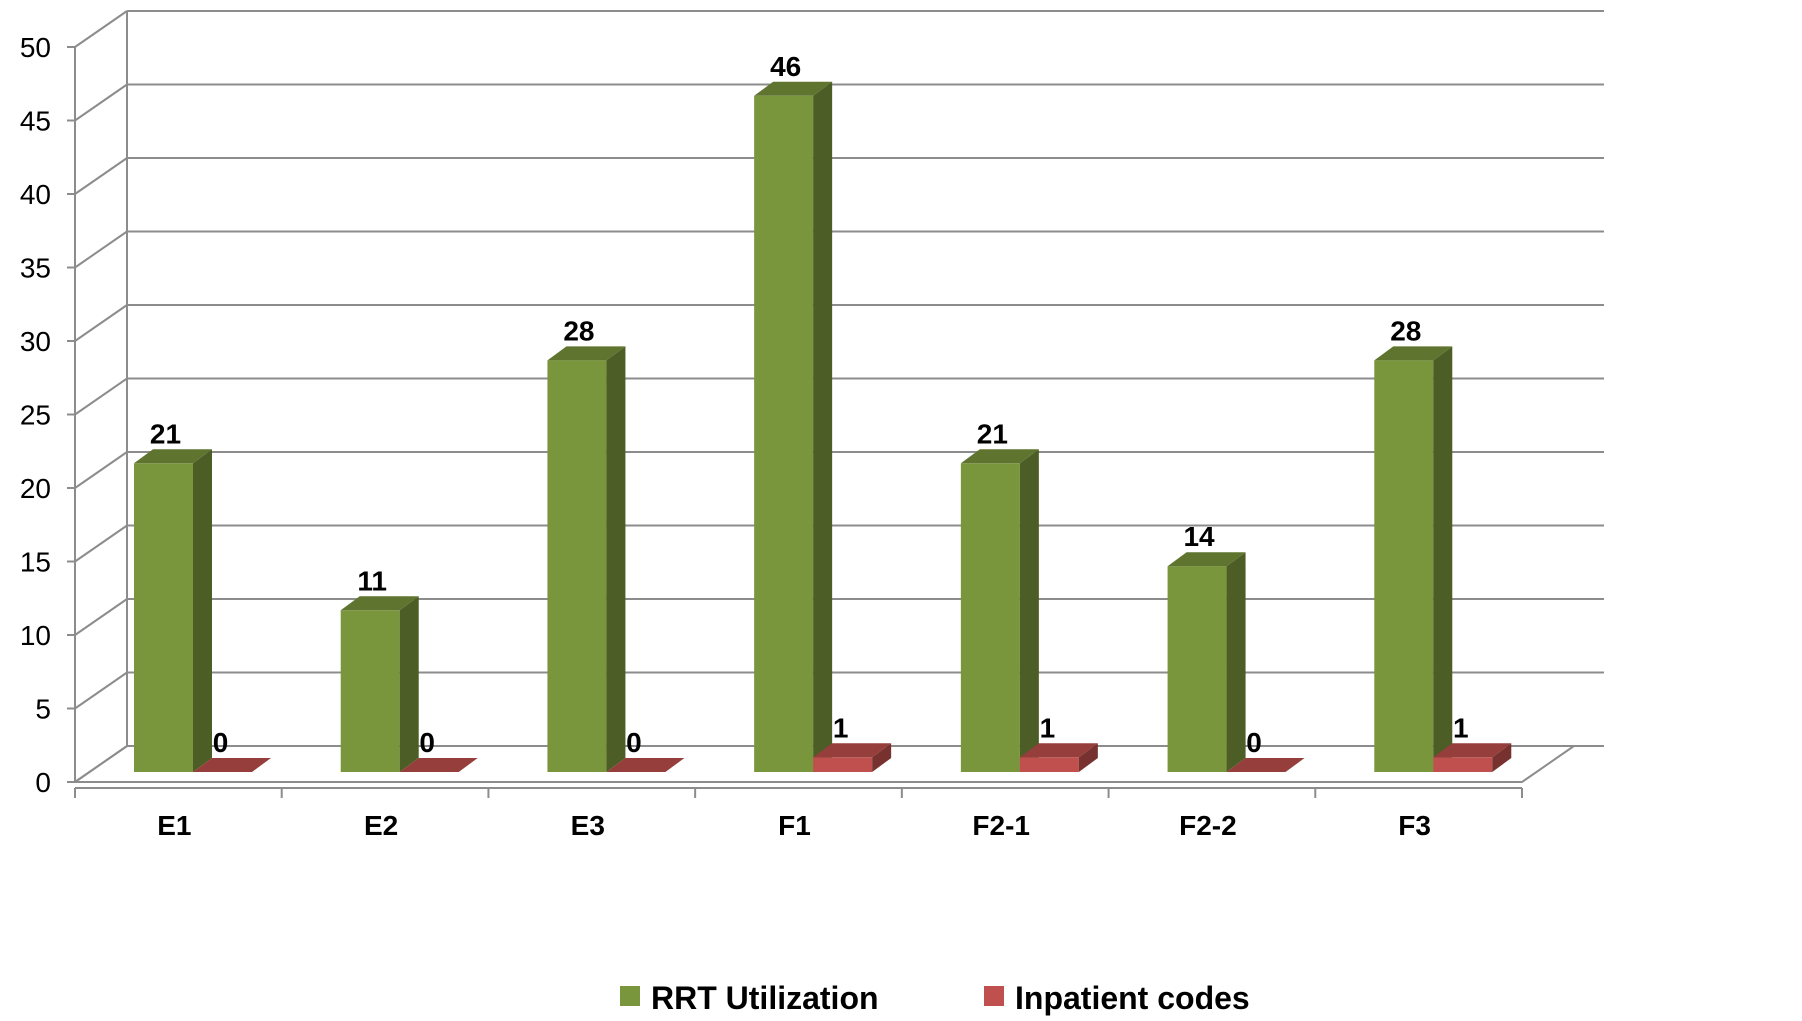 The height and width of the screenshot is (1021, 1802). Describe the element at coordinates (43, 782) in the screenshot. I see `y-tick-label: 0` at that location.